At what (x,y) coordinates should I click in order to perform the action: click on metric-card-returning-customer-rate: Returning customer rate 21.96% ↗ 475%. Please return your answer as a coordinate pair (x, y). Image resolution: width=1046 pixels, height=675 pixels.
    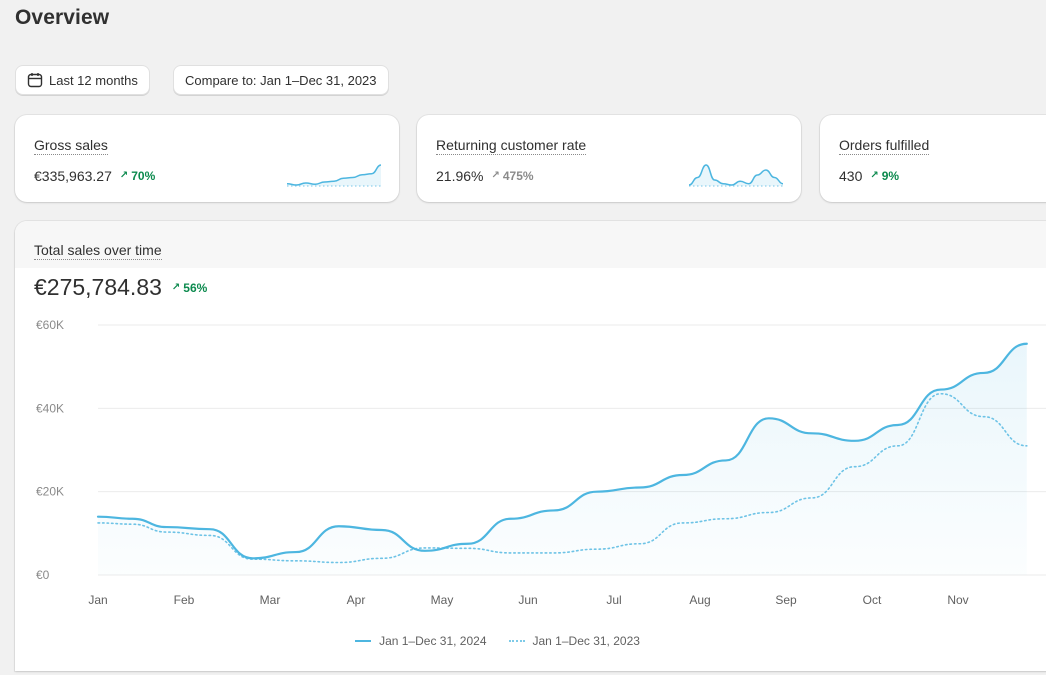
    Looking at the image, I should click on (609, 158).